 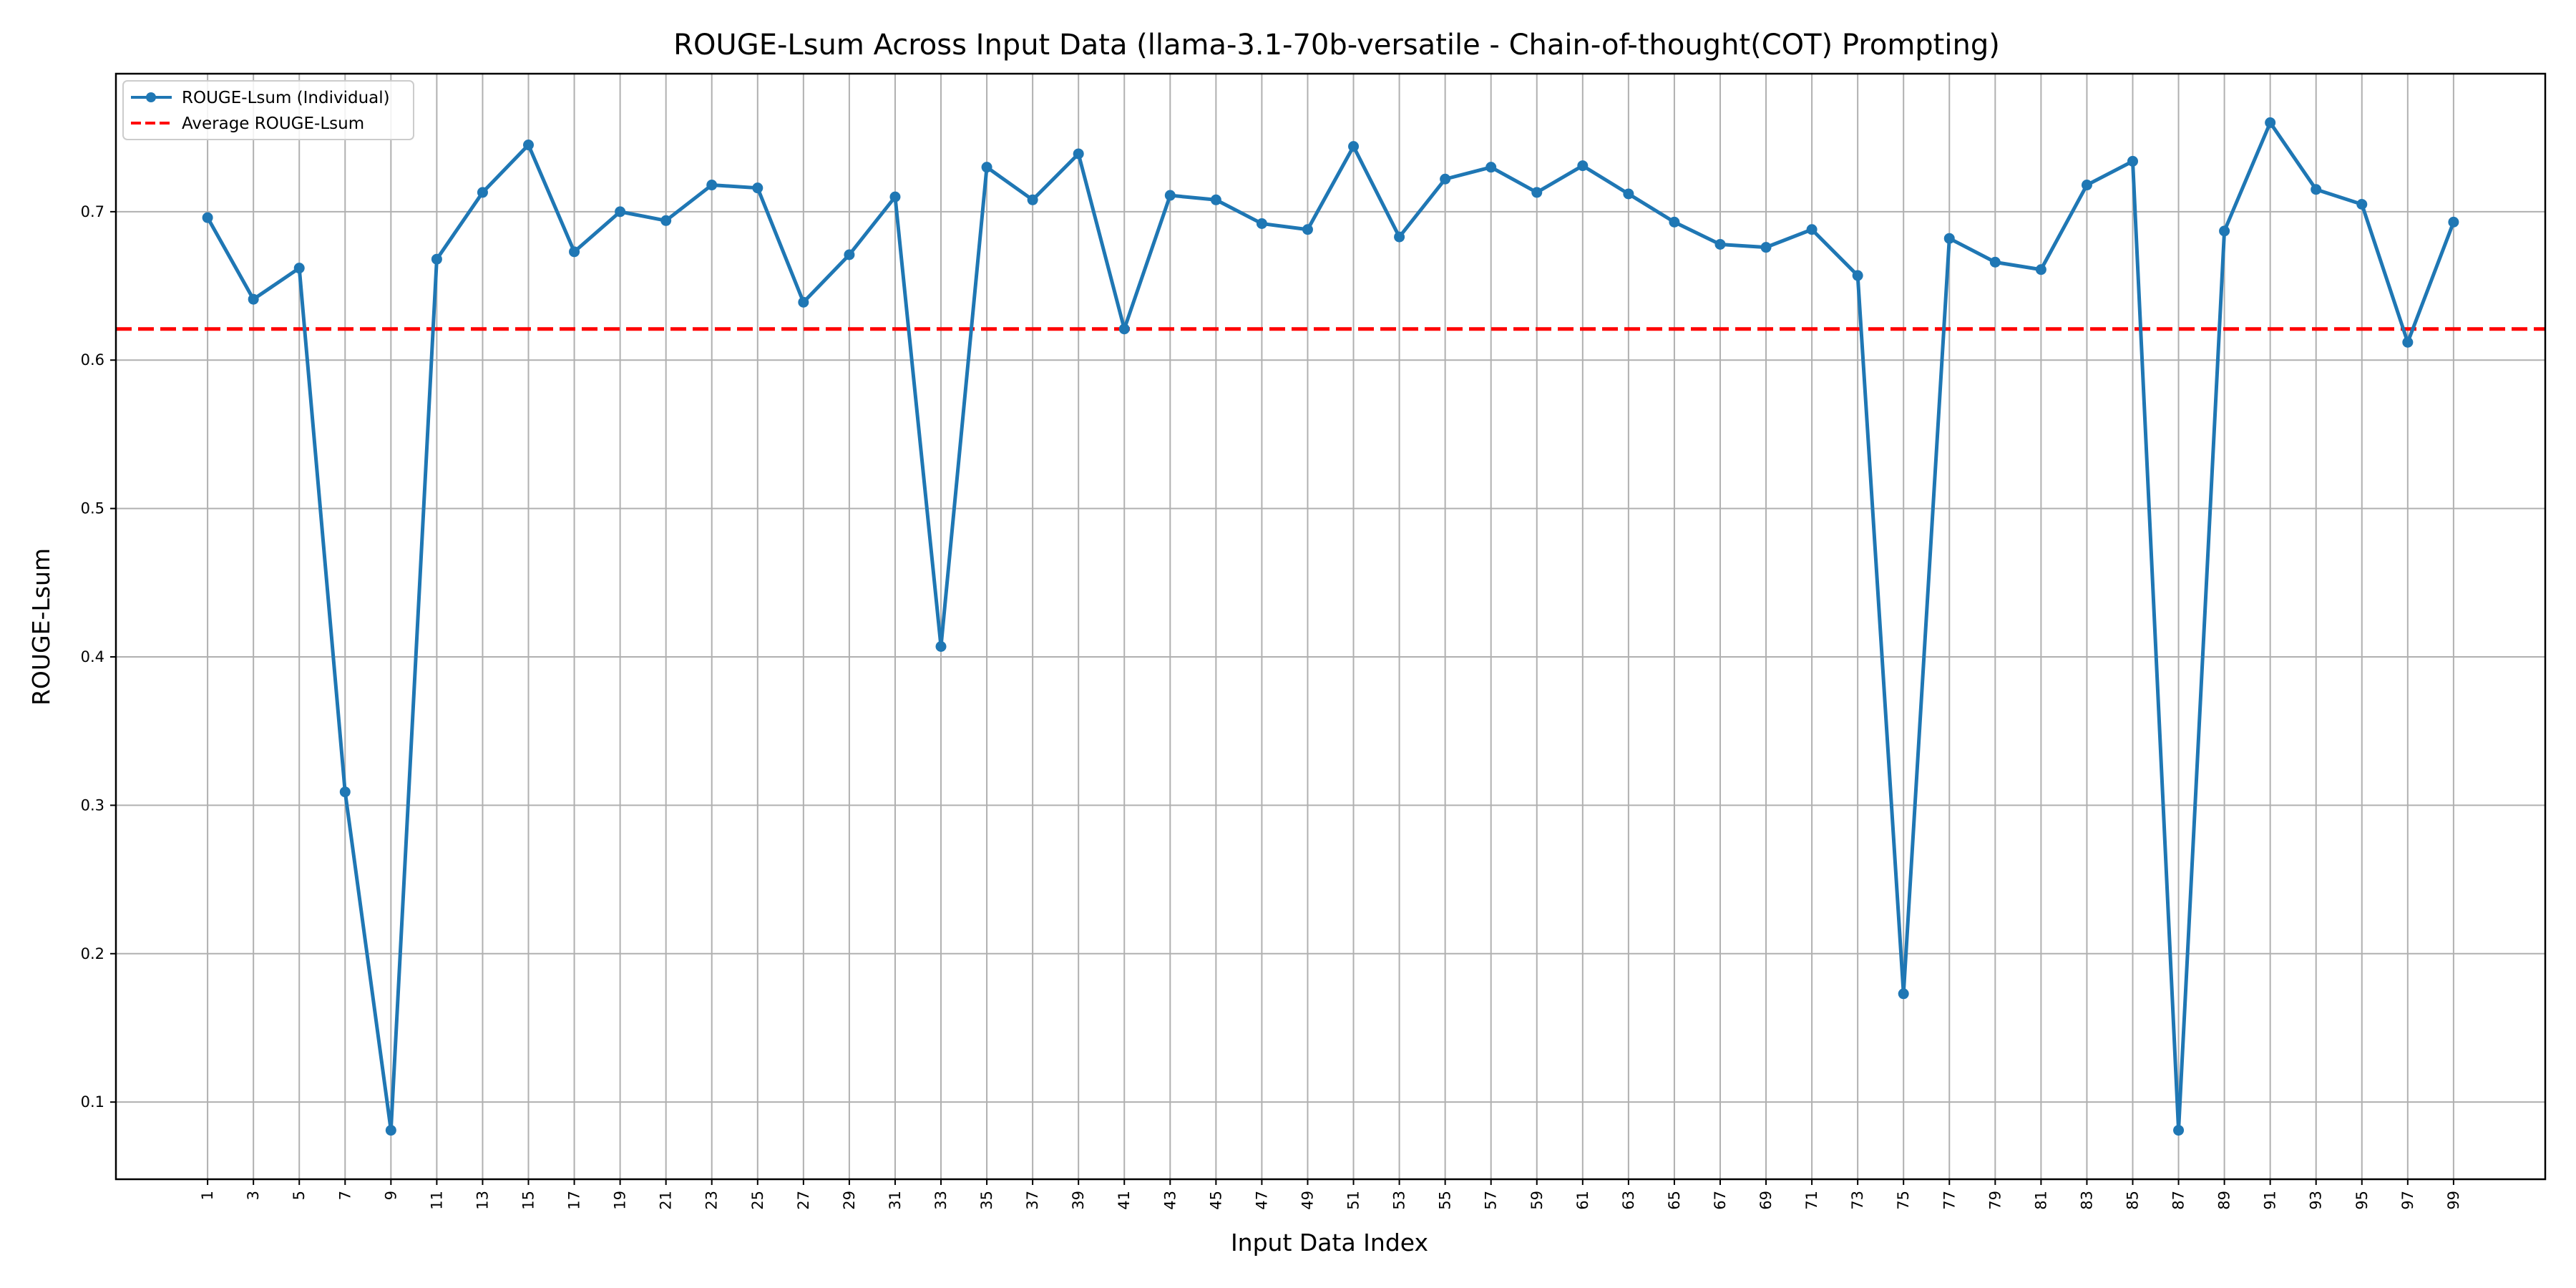 I want to click on x-tick-label: 97, so click(x=2407, y=1200).